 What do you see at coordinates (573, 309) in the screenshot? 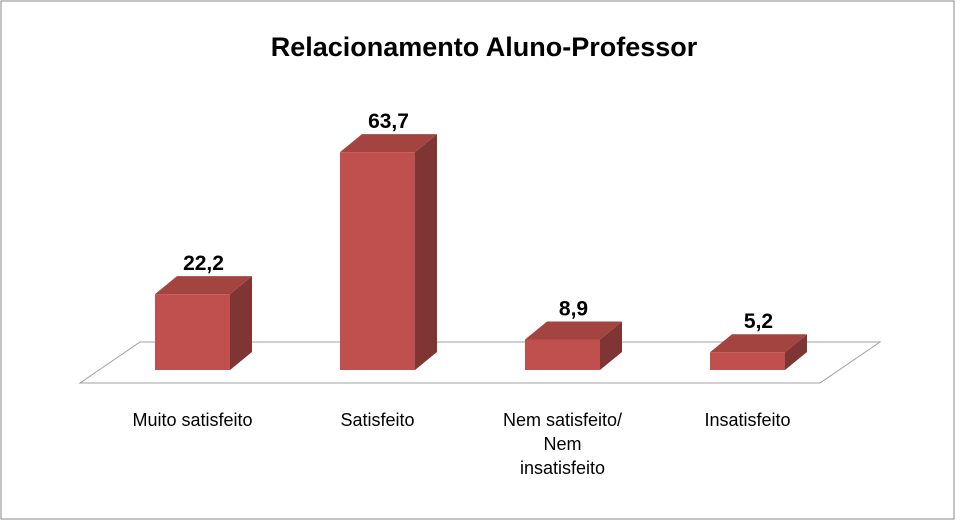
I see `value-label: 8,9` at bounding box center [573, 309].